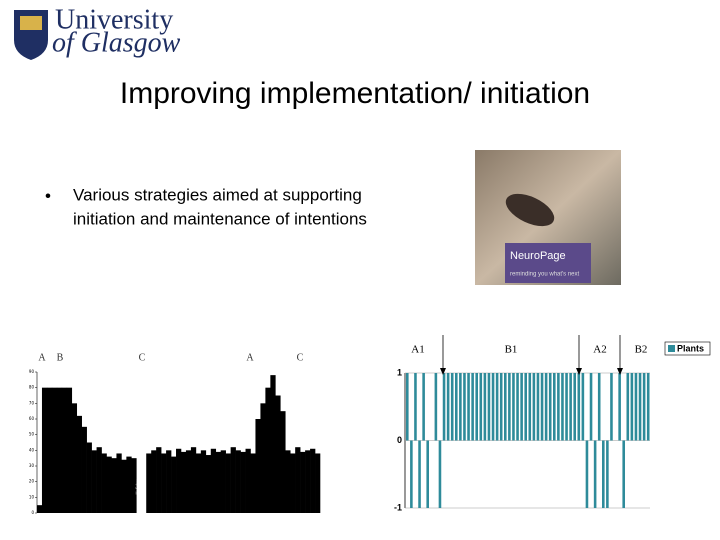 Image resolution: width=720 pixels, height=540 pixels. Describe the element at coordinates (399, 372) in the screenshot. I see `y-tick-label: 1` at that location.